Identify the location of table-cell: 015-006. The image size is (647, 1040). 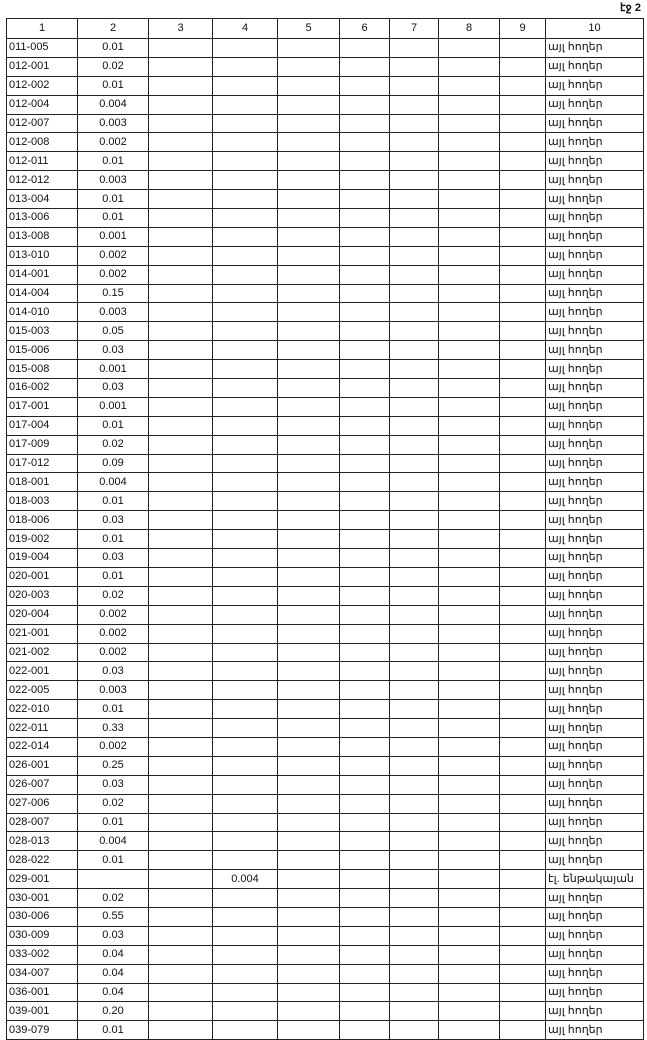
(42, 350).